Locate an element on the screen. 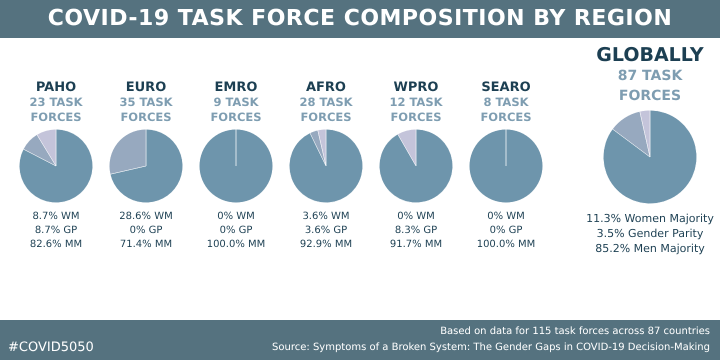 The width and height of the screenshot is (720, 360). text: COVID-19 TASK FORCE COMPOSITION BY REGION is located at coordinates (360, 19).